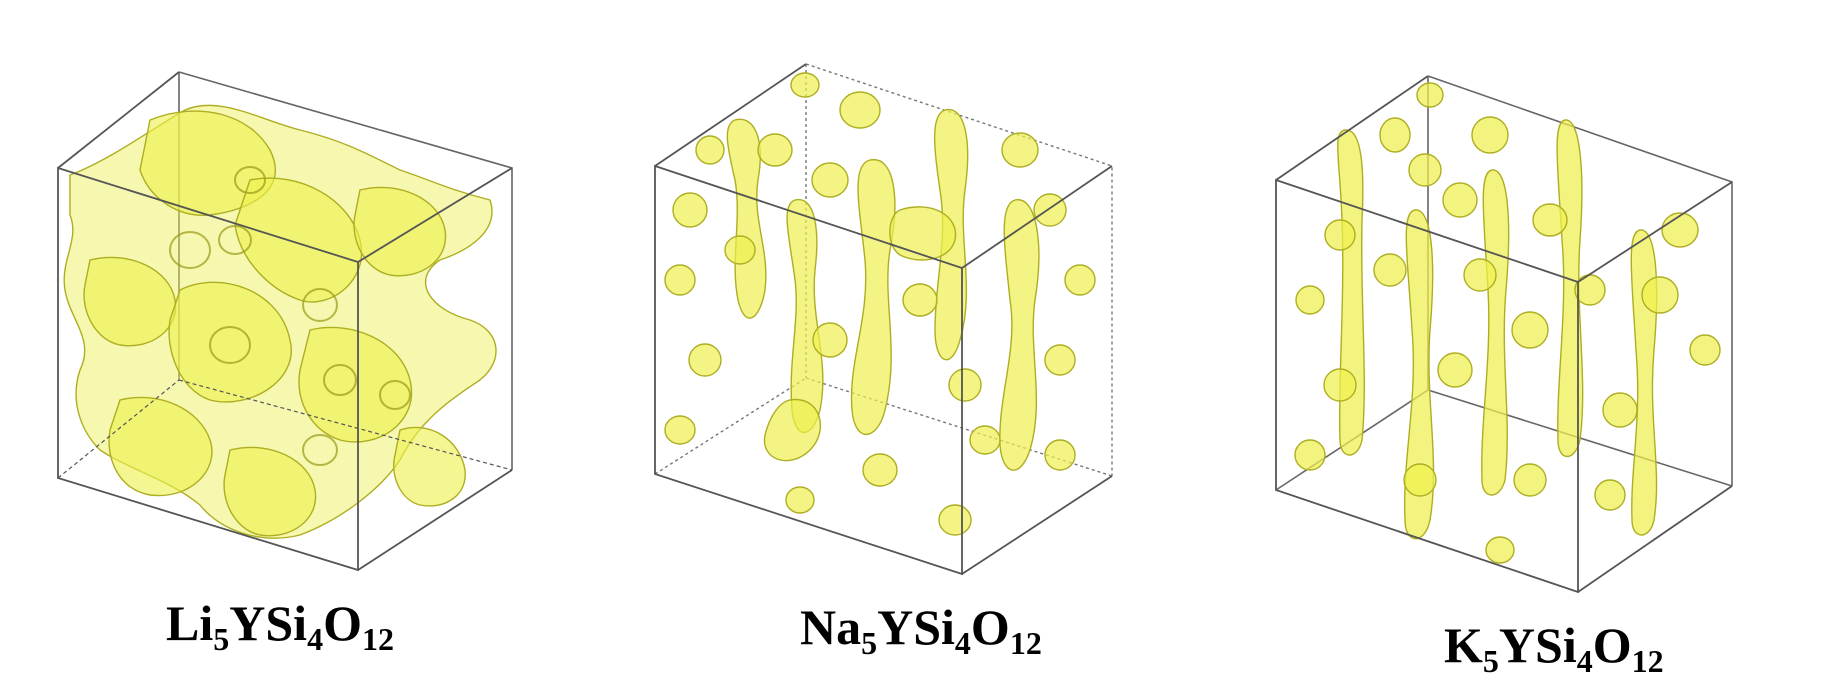  What do you see at coordinates (1585, 661) in the screenshot?
I see `formula-k-sub: 4` at bounding box center [1585, 661].